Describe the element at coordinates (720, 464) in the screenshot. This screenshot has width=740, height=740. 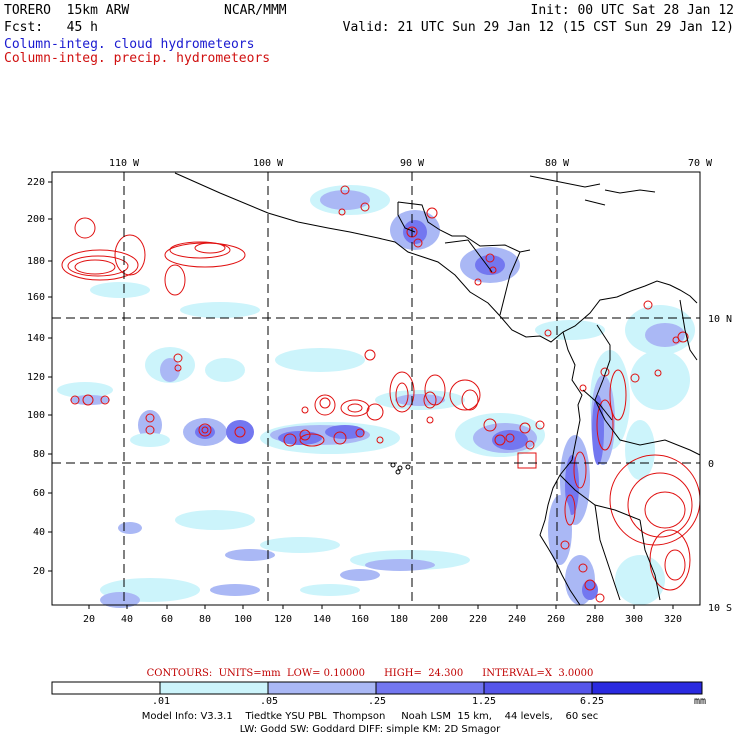
I see `lat-labels: 10 N 0 10 S` at that location.